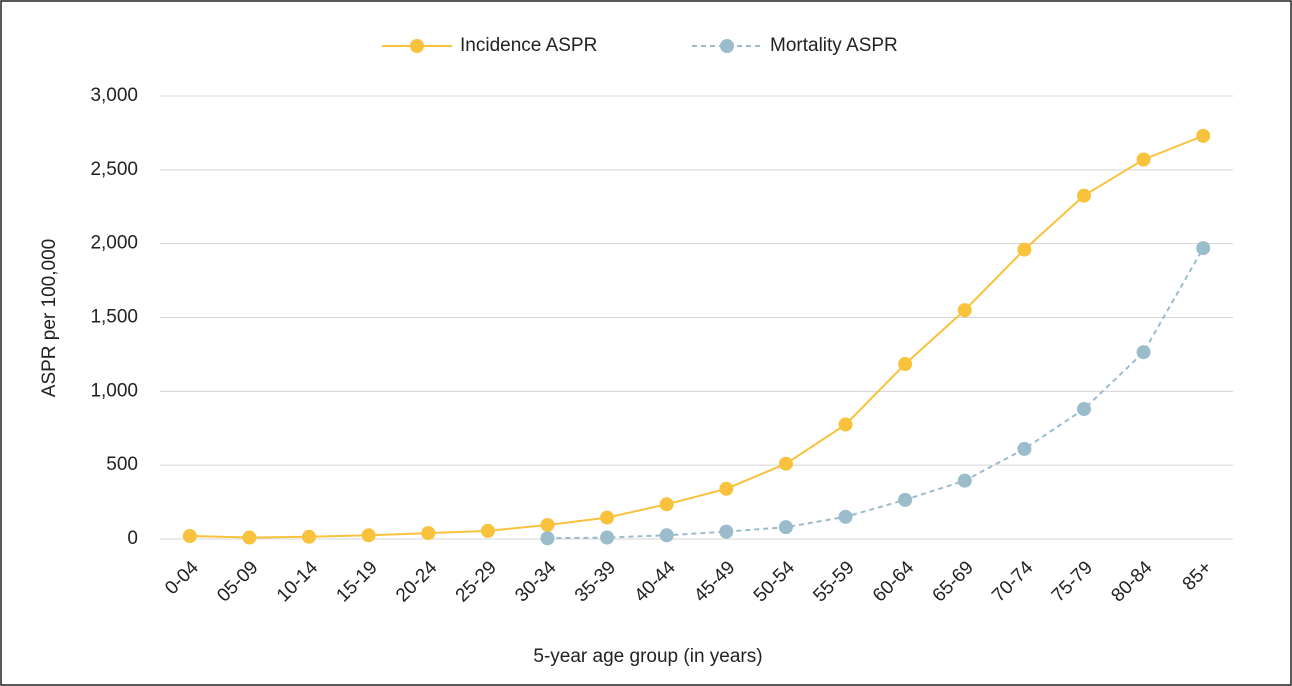 This screenshot has width=1292, height=686. Describe the element at coordinates (114, 243) in the screenshot. I see `y-tick-label: 2,000` at that location.